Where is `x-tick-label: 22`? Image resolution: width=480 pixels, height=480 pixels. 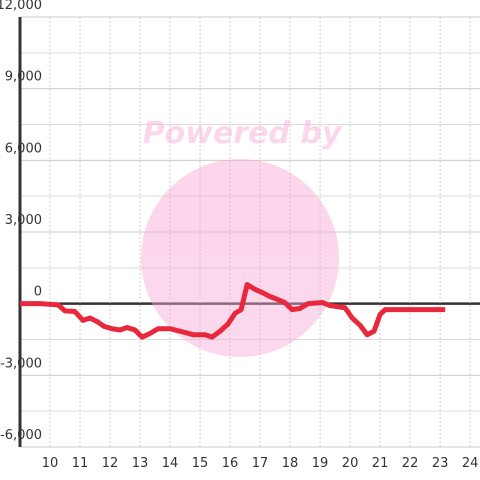
x-tick-label: 22 is located at coordinates (410, 463).